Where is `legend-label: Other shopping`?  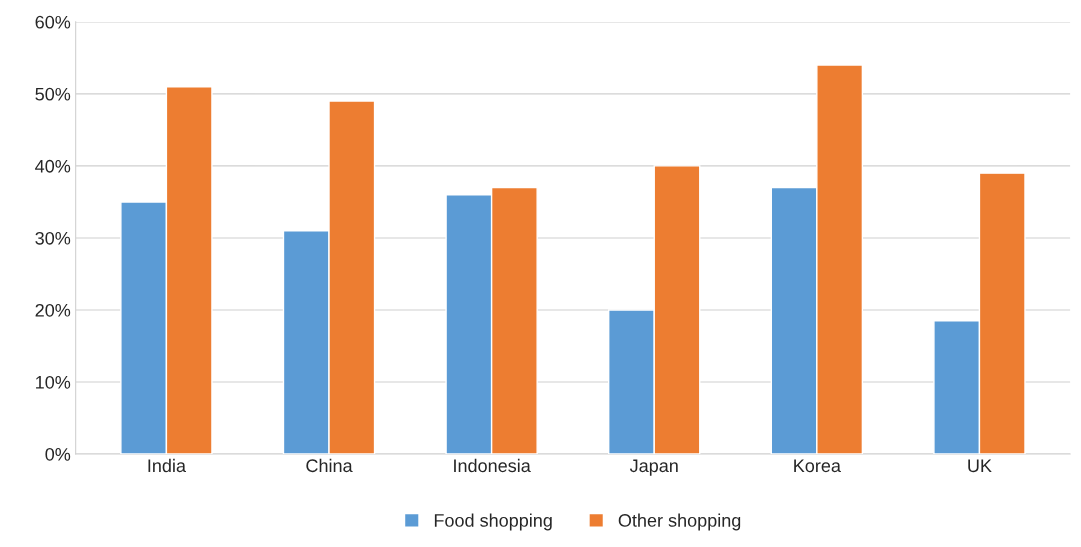
legend-label: Other shopping is located at coordinates (679, 522).